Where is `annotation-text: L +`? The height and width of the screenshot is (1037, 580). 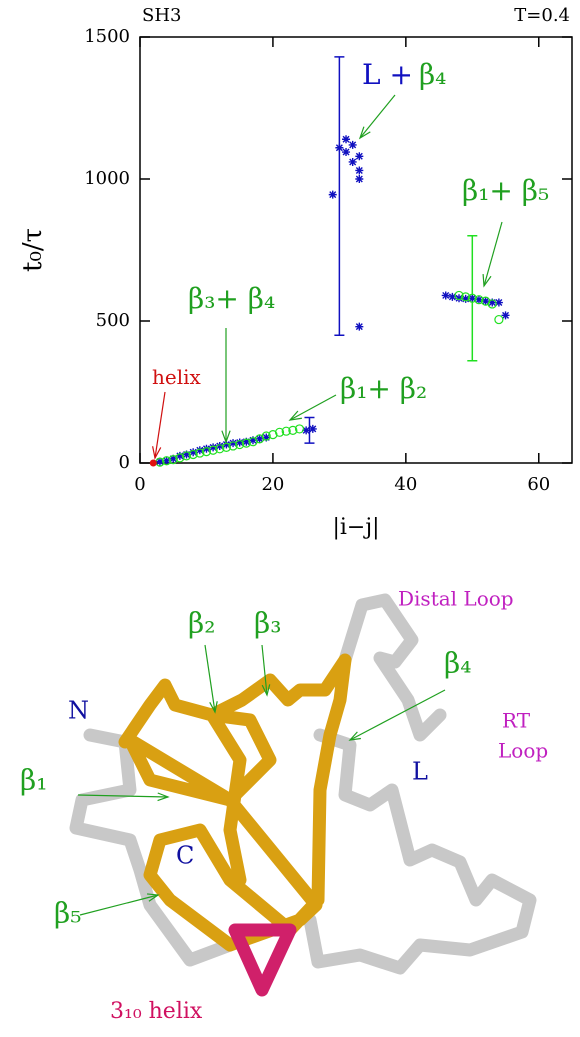
annotation-text: L + is located at coordinates (387, 74).